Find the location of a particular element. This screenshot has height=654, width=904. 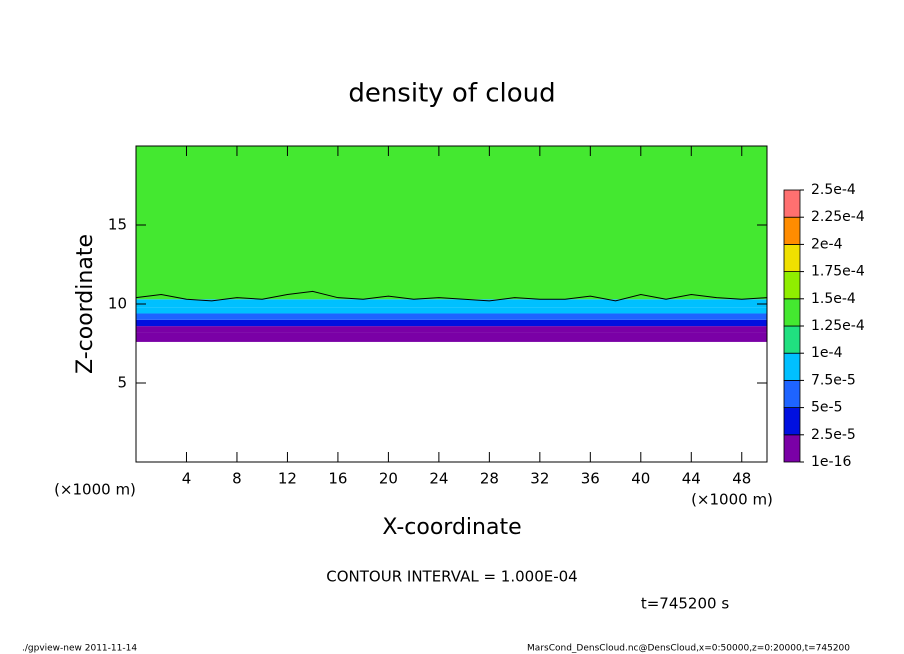

colorbar-label: 5e-5 is located at coordinates (826, 408).